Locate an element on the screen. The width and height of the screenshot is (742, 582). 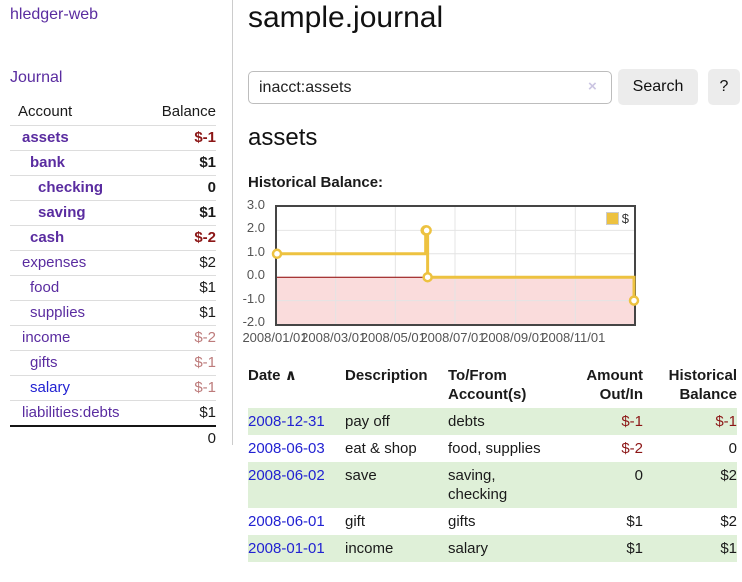
accounts-table-header: Account Balance is located at coordinates (113, 113).